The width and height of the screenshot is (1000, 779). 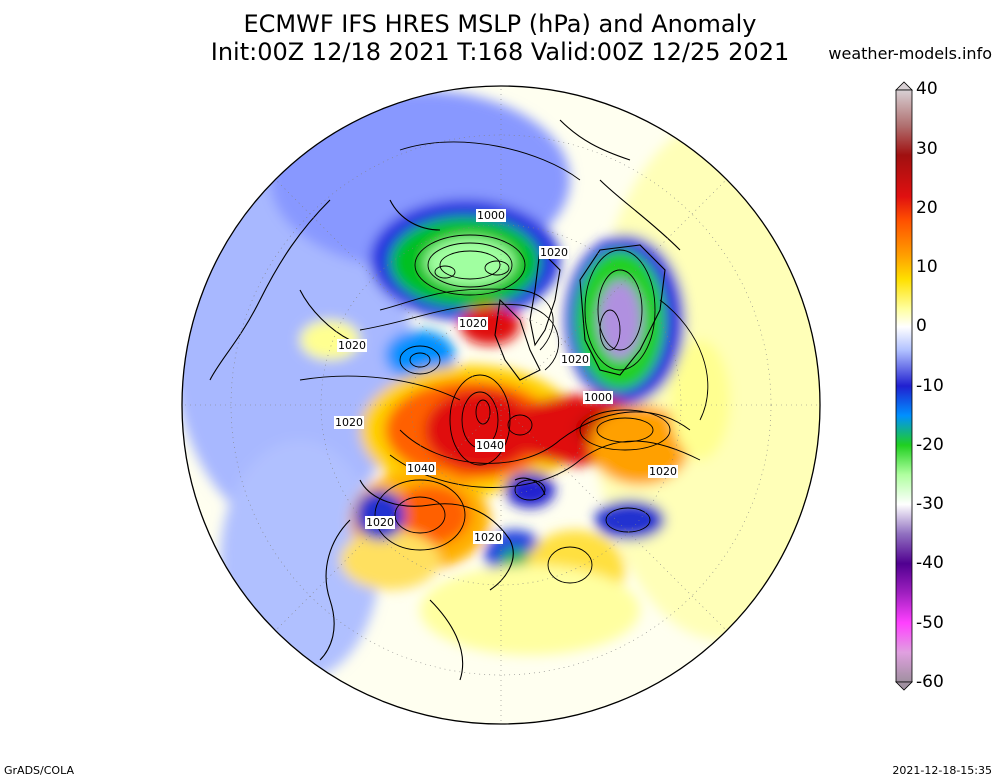 I want to click on map-title: ECMWF IFS HRES MSLP (hPa) and Anomaly, so click(x=500, y=24).